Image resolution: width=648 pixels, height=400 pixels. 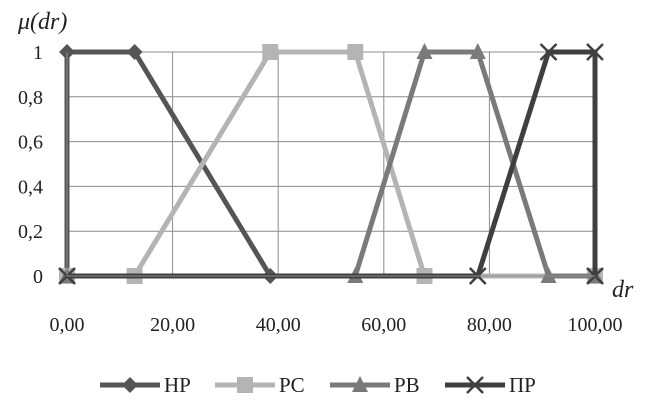 I want to click on legend-item-2: PB, so click(x=375, y=385).